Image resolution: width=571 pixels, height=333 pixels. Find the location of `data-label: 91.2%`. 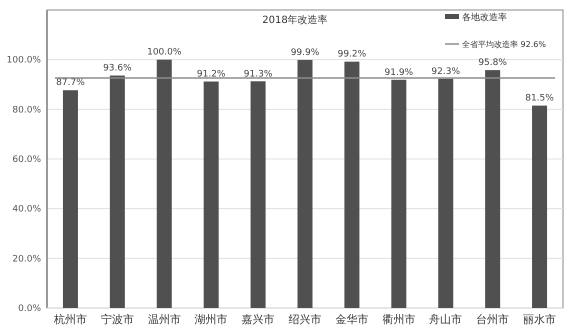

data-label: 91.2% is located at coordinates (211, 75).